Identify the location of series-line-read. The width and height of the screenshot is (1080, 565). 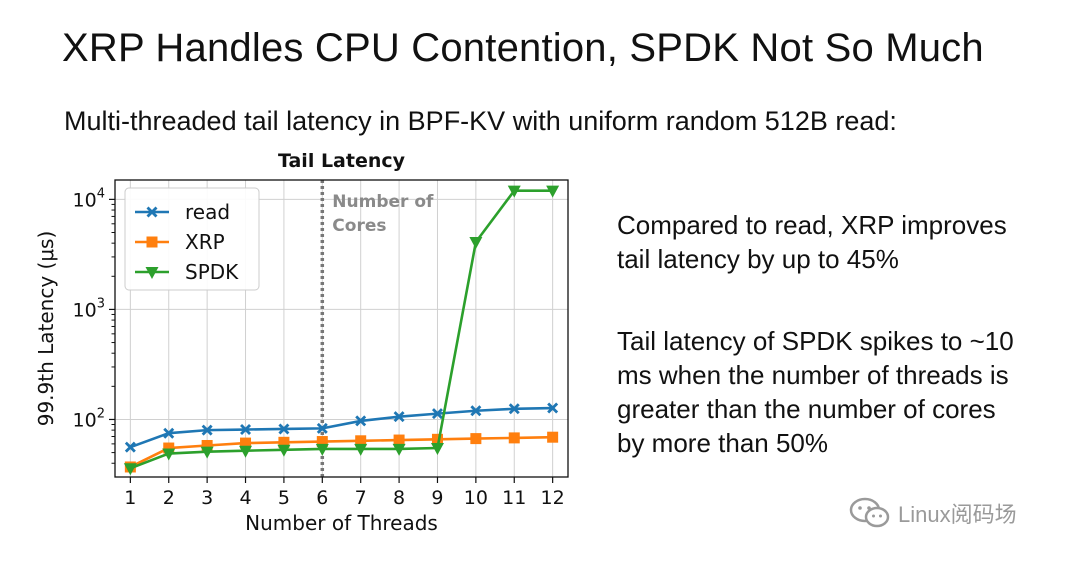
(341, 427).